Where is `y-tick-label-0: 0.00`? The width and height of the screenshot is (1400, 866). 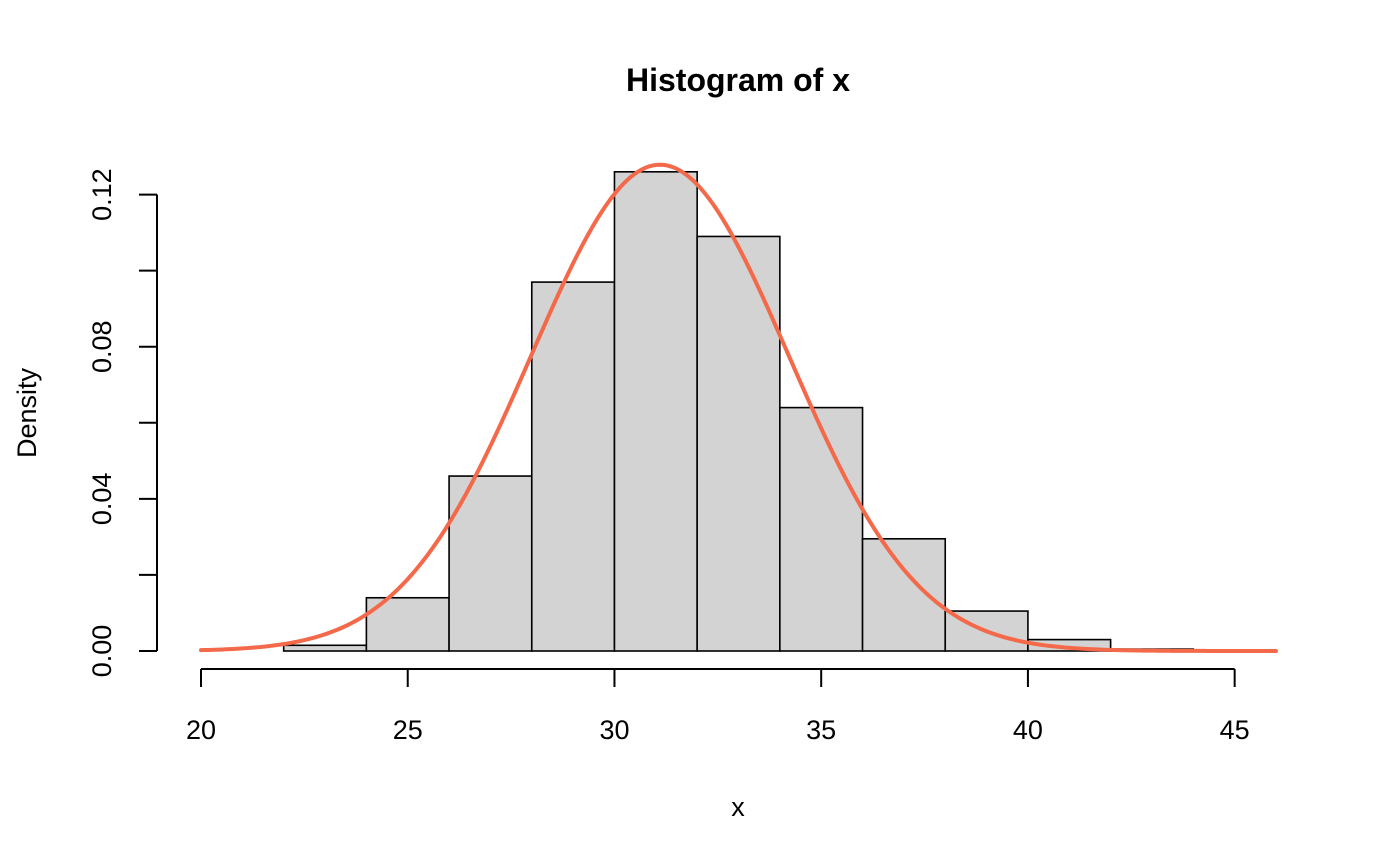
y-tick-label-0: 0.00 is located at coordinates (102, 651).